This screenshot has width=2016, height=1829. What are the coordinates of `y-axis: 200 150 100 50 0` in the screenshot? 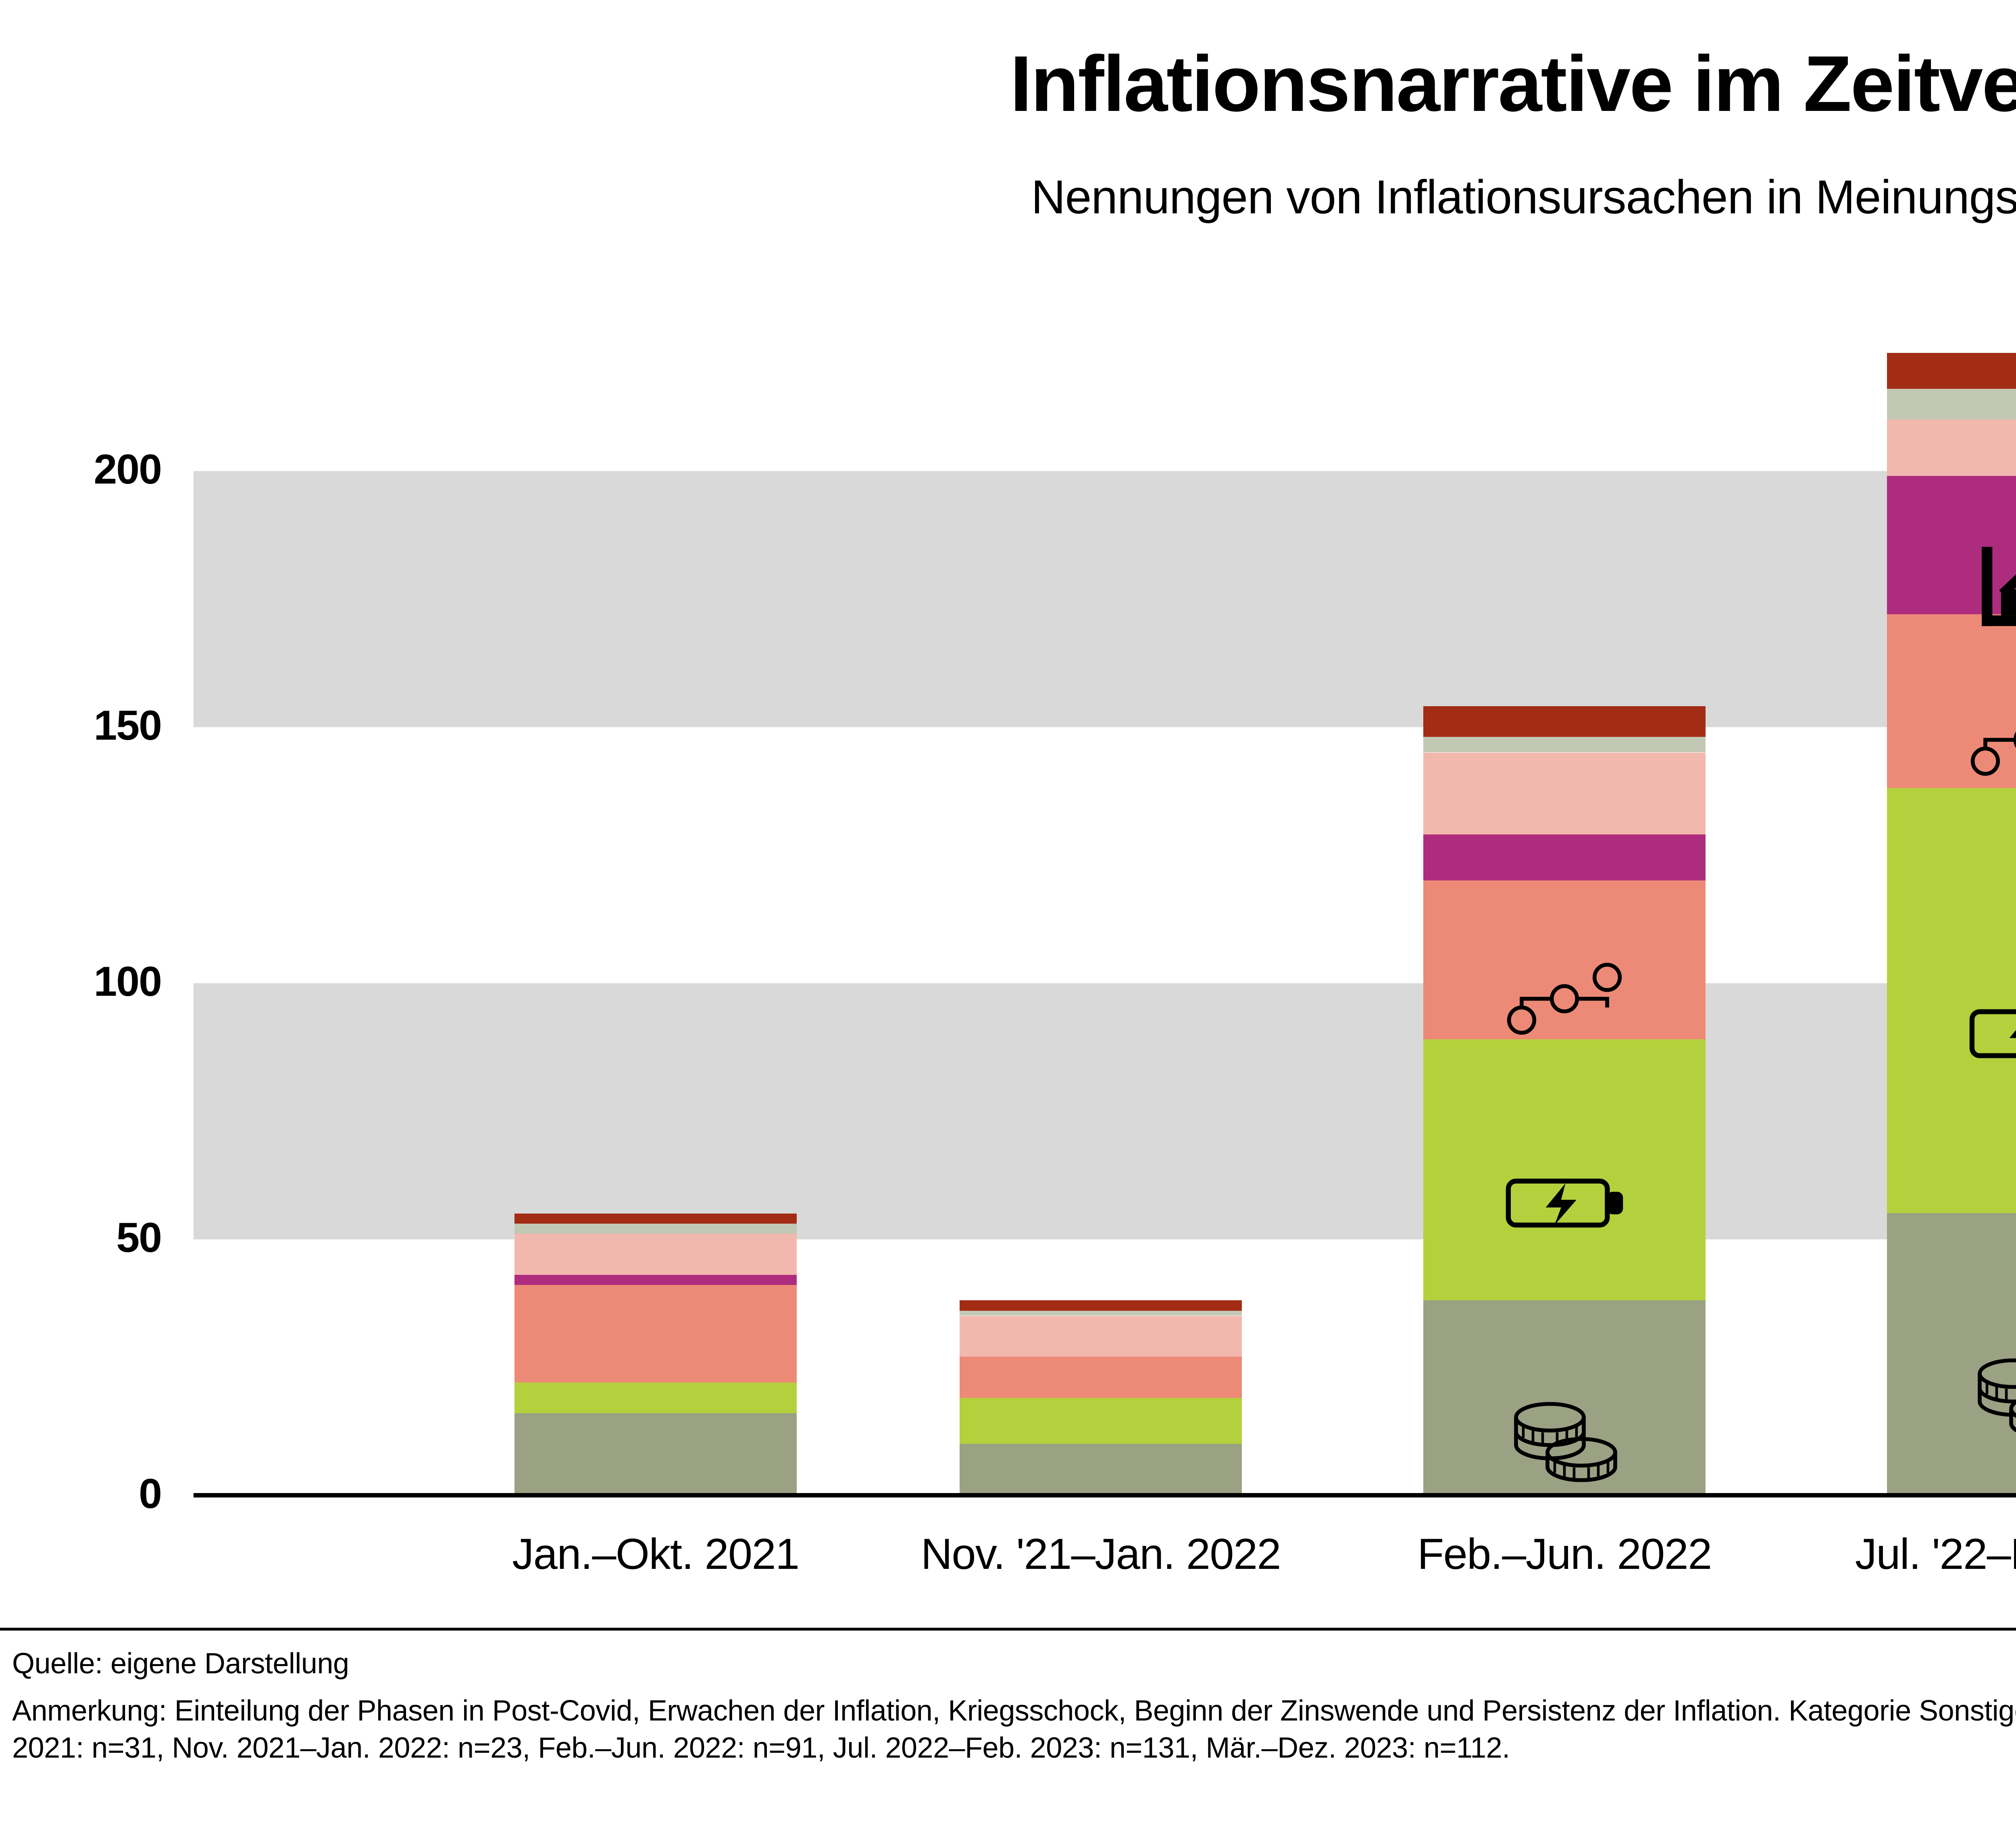 It's located at (93, 914).